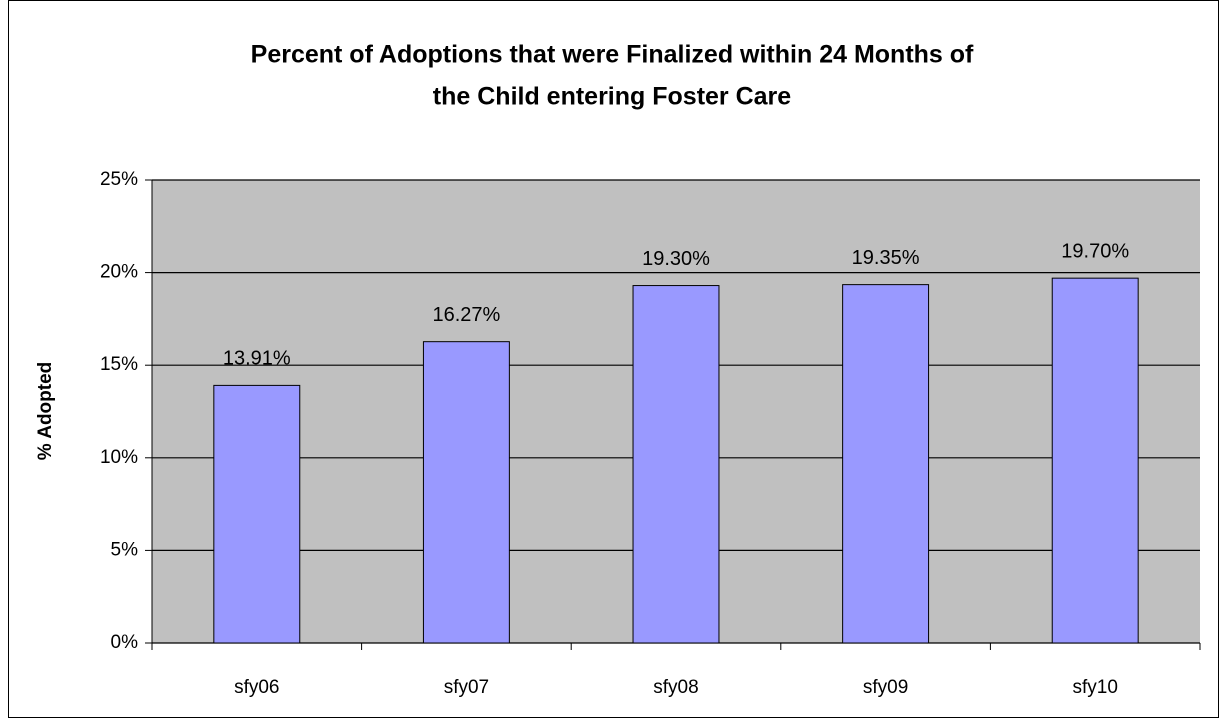 This screenshot has height=724, width=1220. Describe the element at coordinates (612, 97) in the screenshot. I see `chart-title: the Child entering Foster Care` at that location.